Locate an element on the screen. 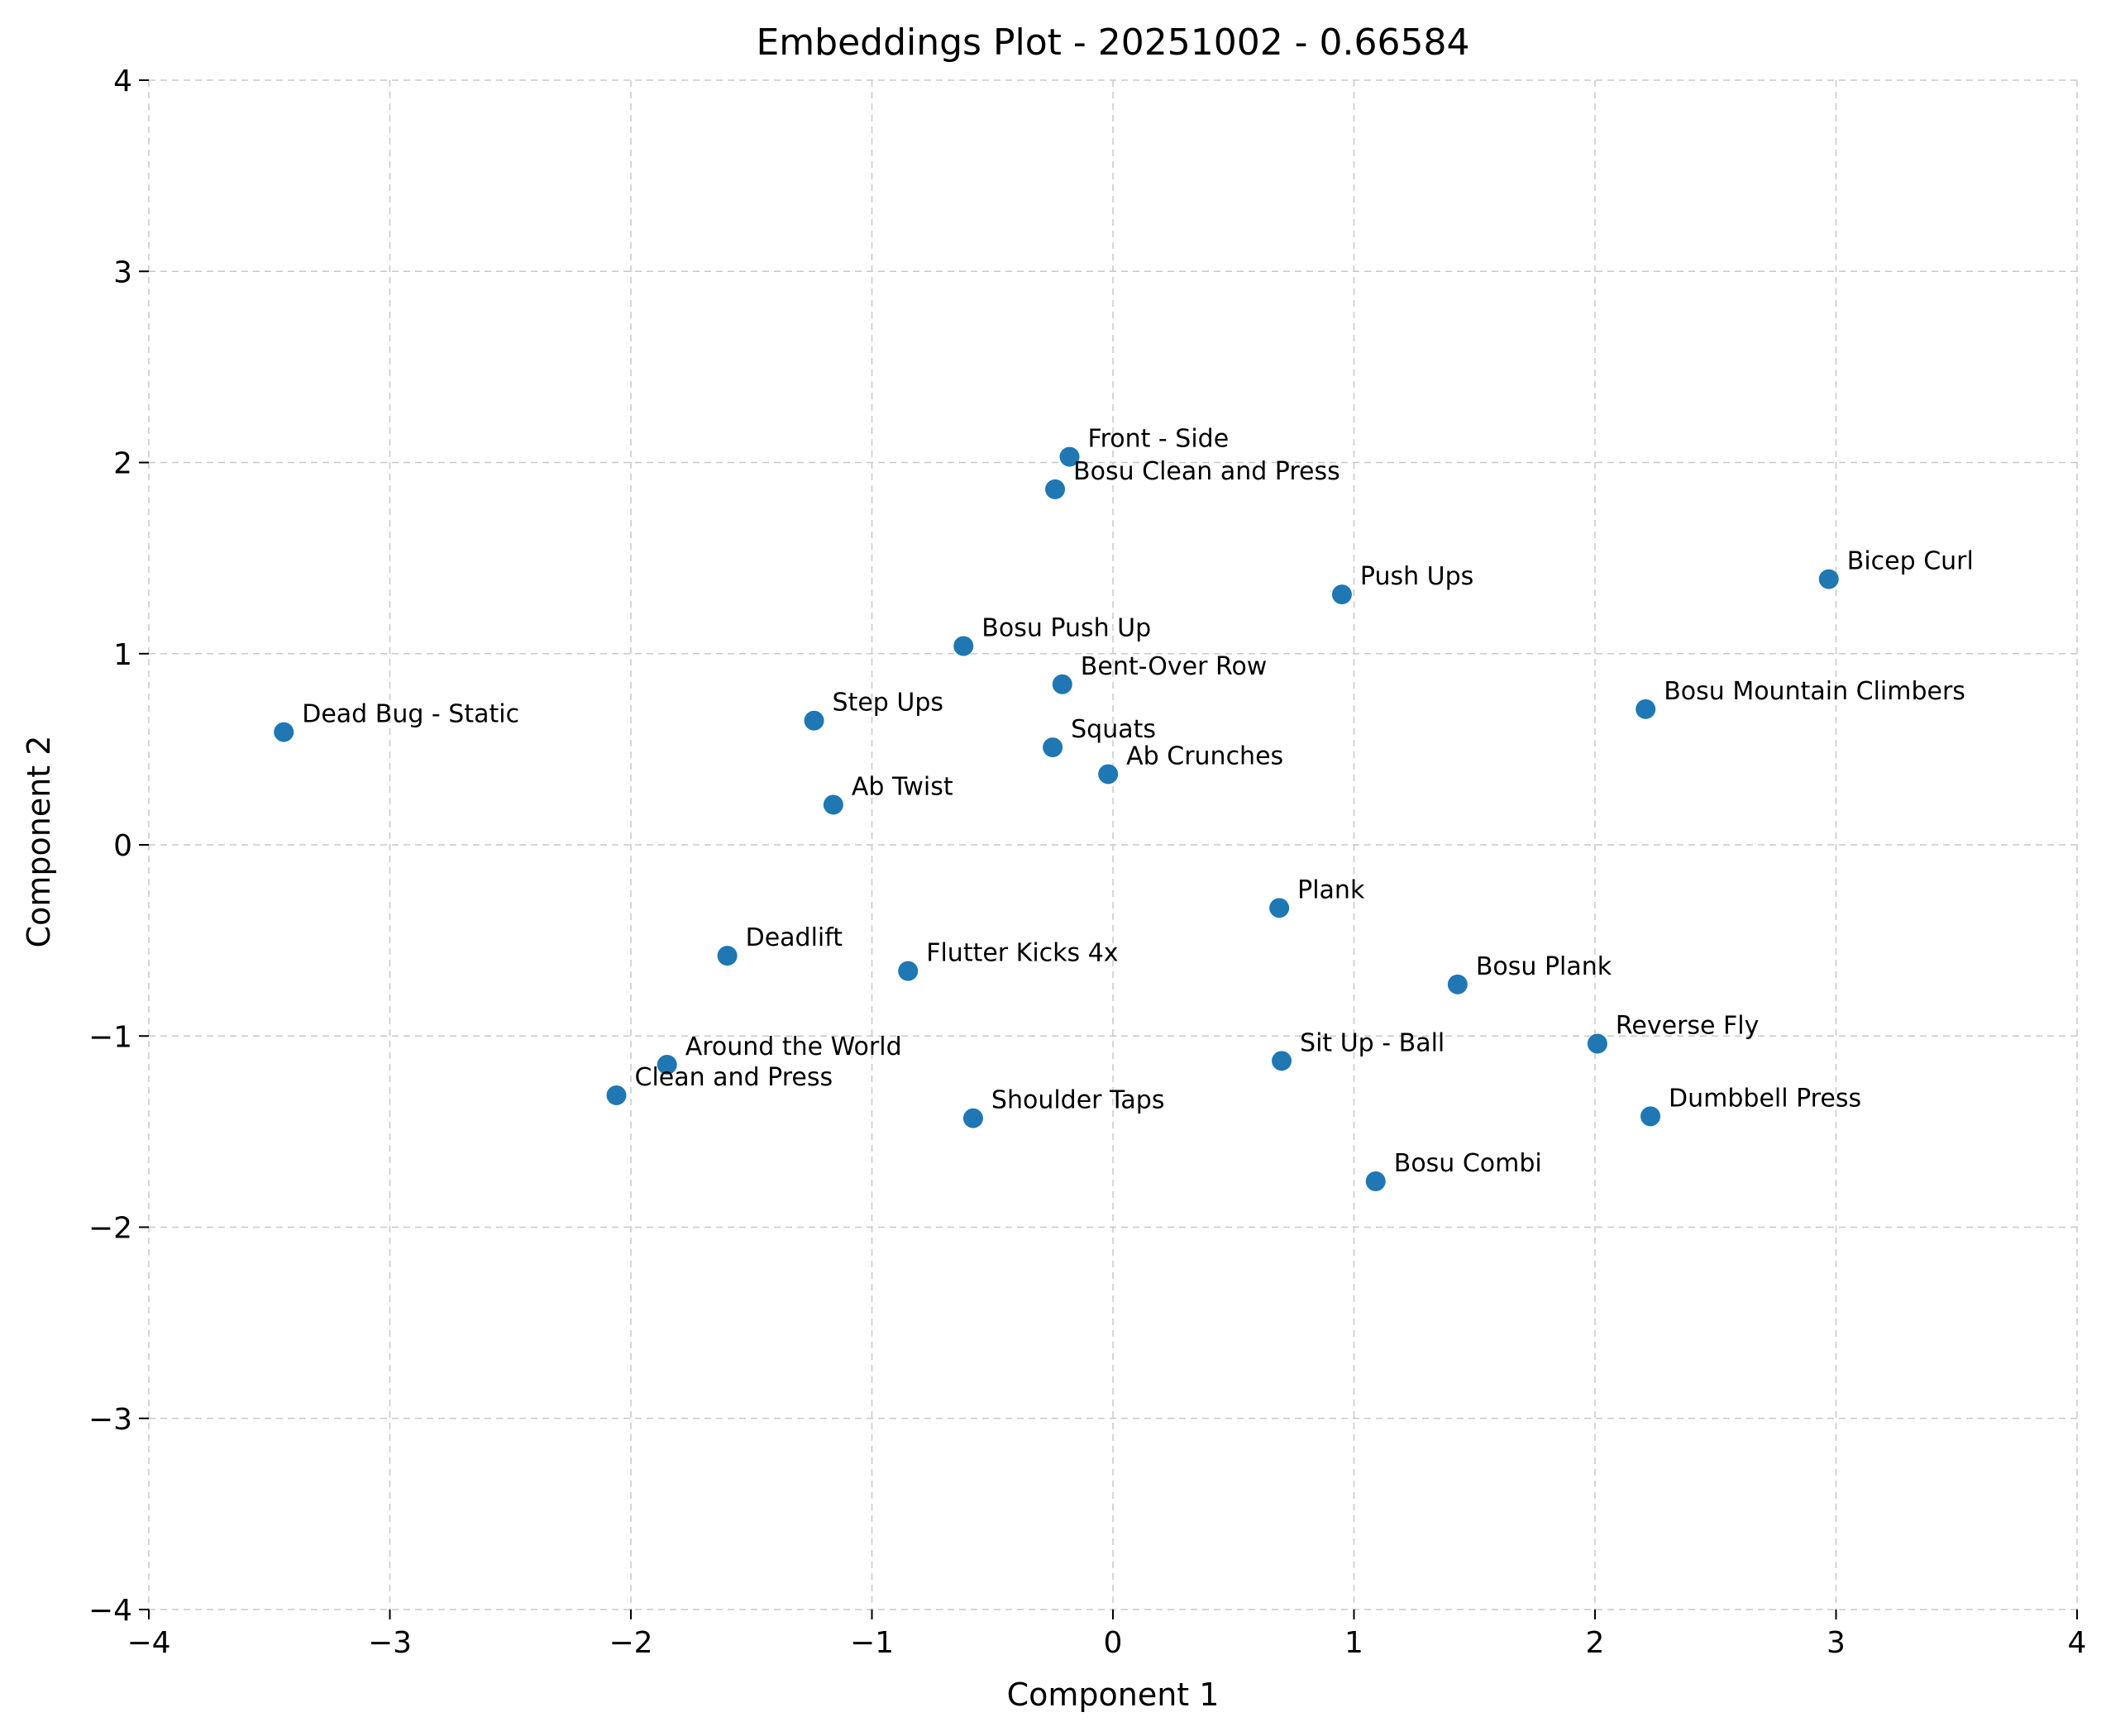  point-label: Bosu Push Up is located at coordinates (1066, 628).